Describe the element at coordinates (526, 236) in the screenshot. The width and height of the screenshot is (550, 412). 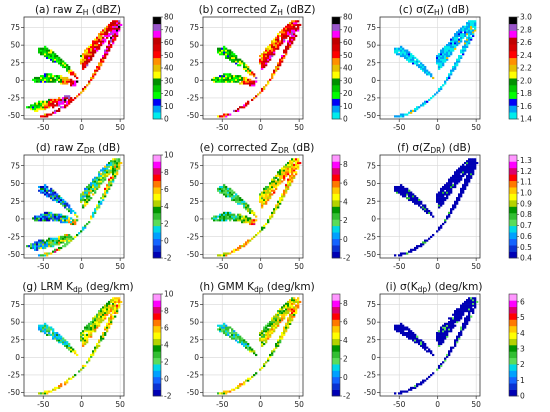
I see `colorbar-tick-label: 0.6` at that location.